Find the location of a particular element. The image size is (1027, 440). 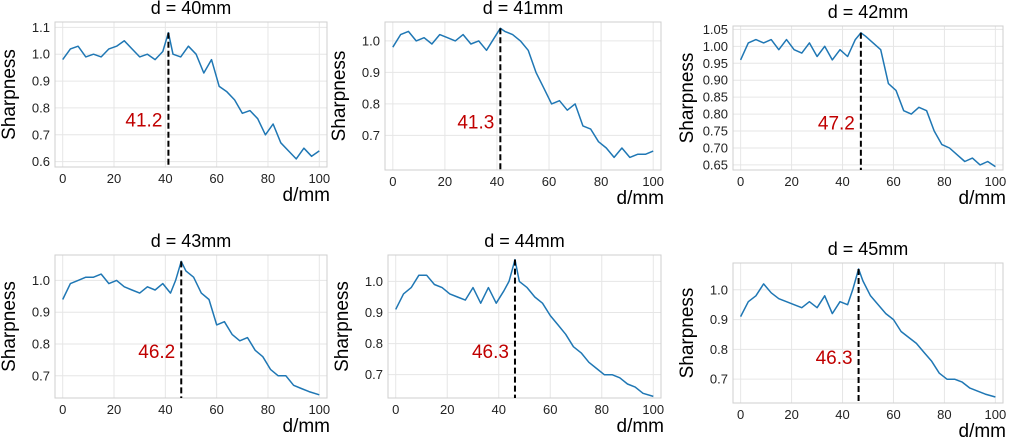

peak-value-label: 46.2 is located at coordinates (156, 352).